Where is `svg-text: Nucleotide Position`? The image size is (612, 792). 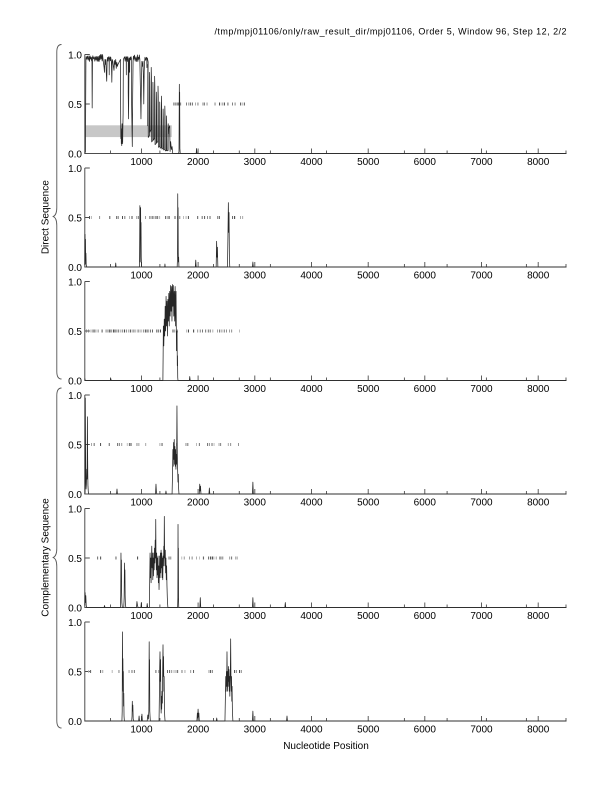 svg-text: Nucleotide Position is located at coordinates (326, 746).